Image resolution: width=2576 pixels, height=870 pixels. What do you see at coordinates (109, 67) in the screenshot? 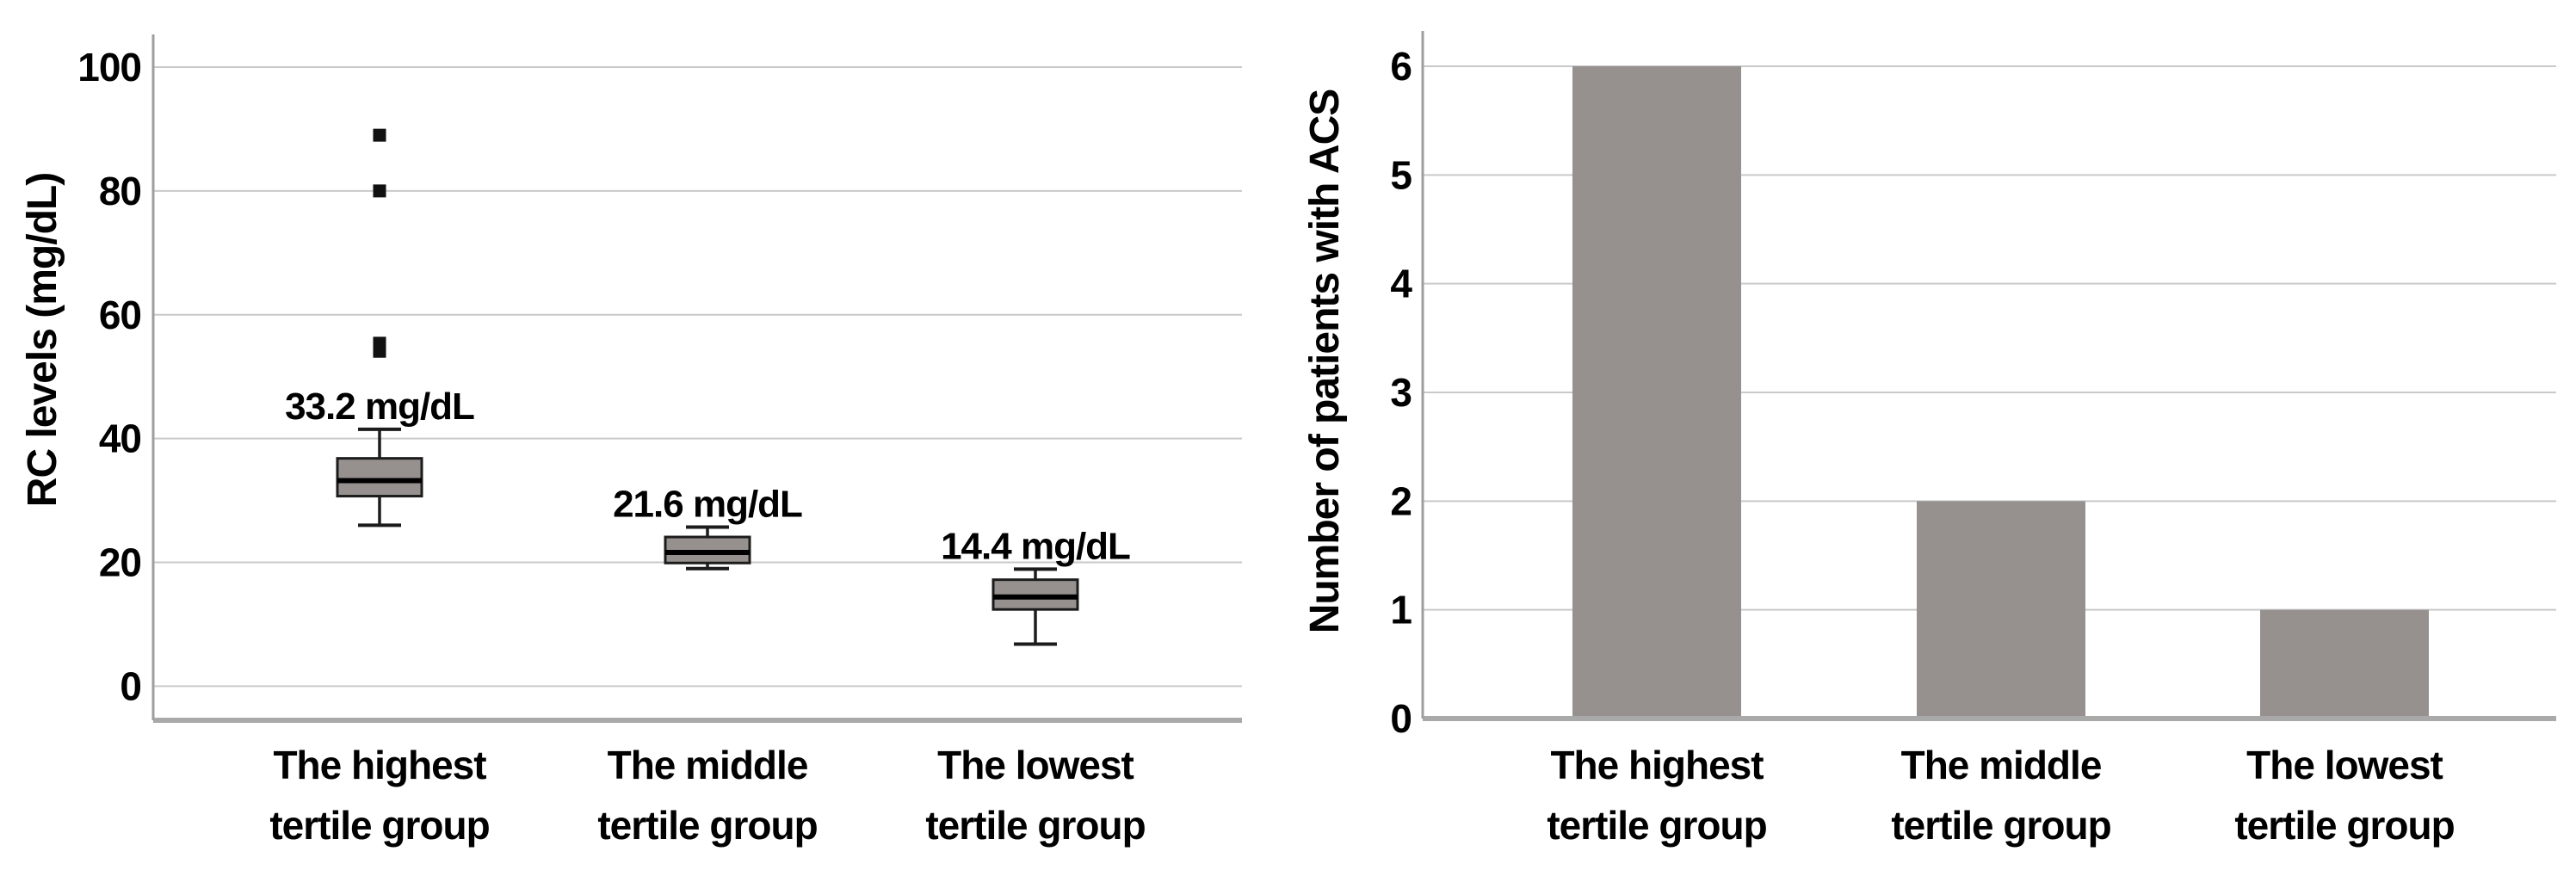
I see `y-tick-label: 100` at bounding box center [109, 67].